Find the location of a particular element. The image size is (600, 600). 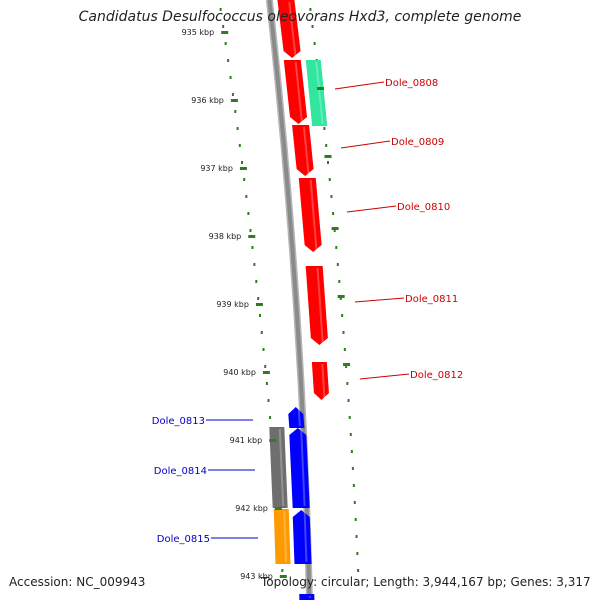

gene-label: Dole_0813 is located at coordinates (178, 421).